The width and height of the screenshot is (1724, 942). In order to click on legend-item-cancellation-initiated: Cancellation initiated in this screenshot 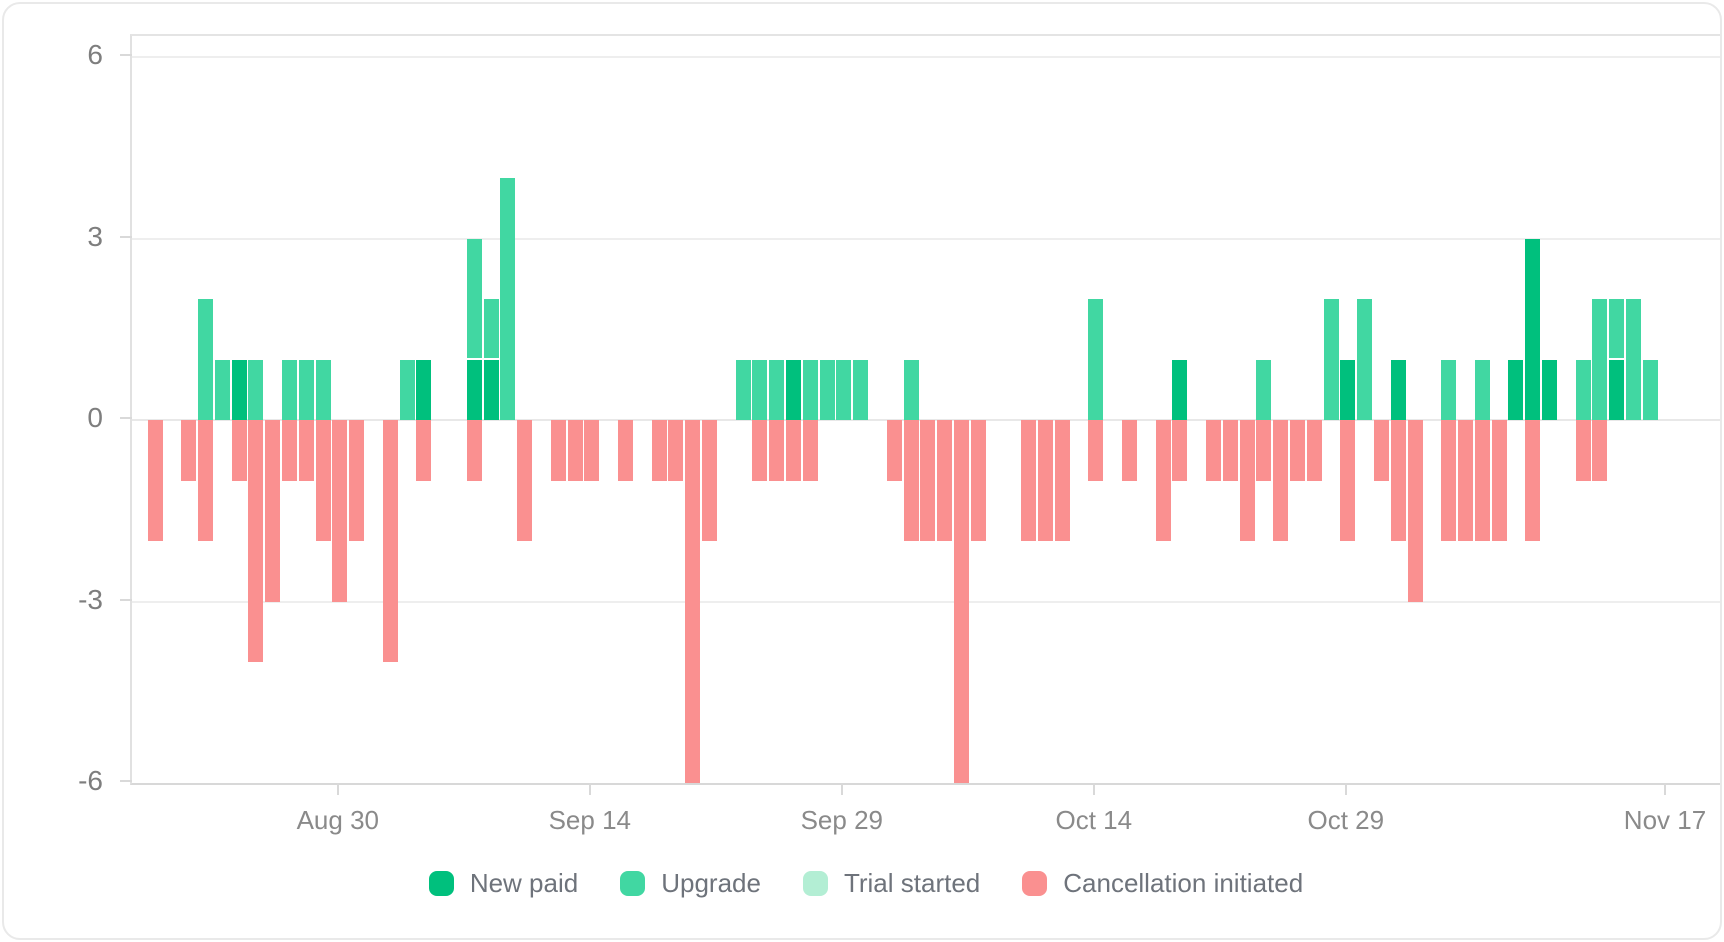, I will do `click(1162, 883)`.